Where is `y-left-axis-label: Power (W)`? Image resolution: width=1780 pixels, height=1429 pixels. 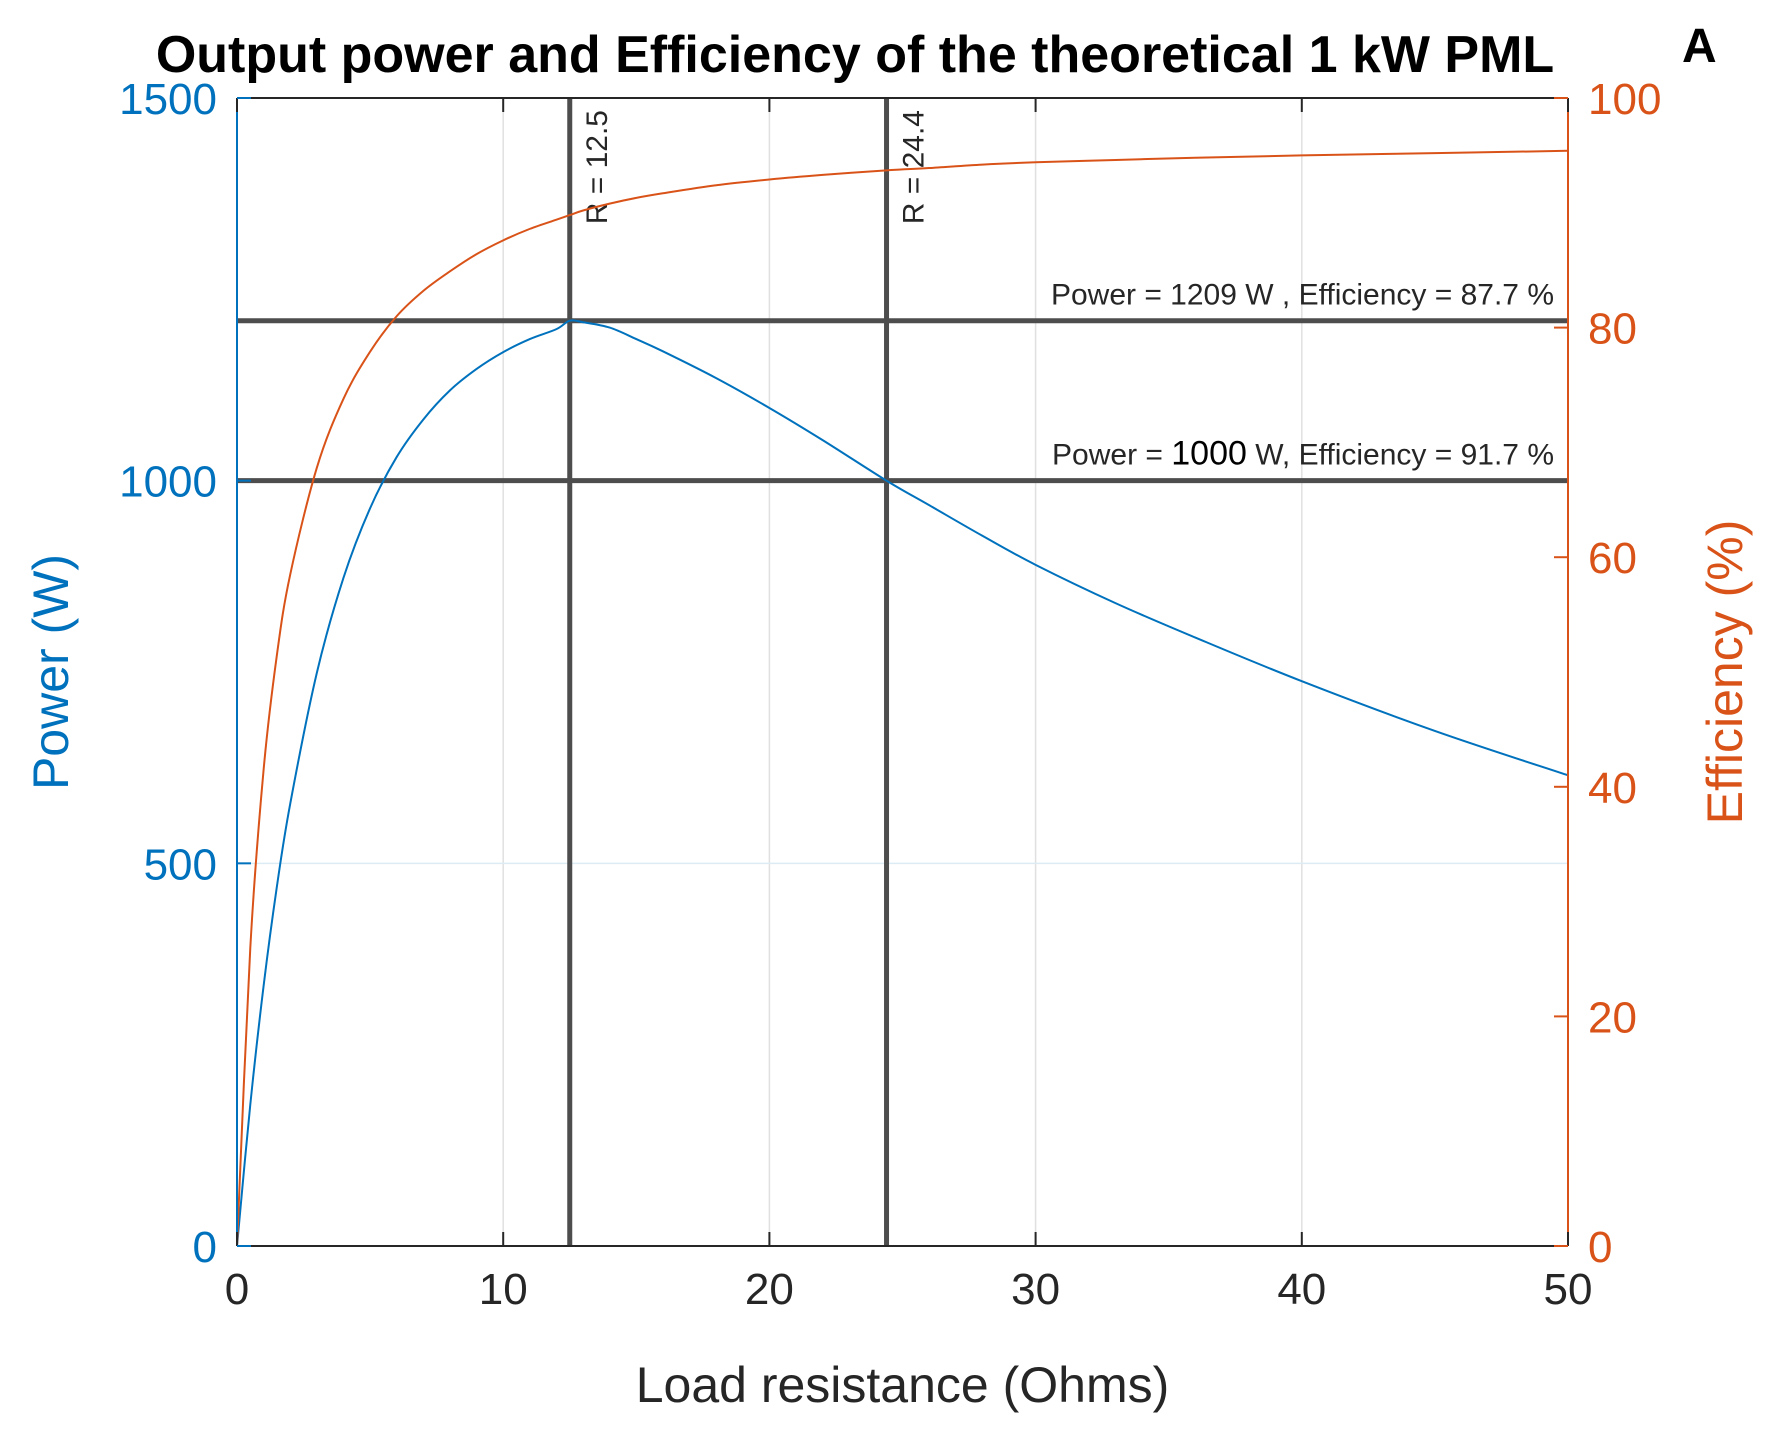
y-left-axis-label: Power (W) is located at coordinates (51, 672).